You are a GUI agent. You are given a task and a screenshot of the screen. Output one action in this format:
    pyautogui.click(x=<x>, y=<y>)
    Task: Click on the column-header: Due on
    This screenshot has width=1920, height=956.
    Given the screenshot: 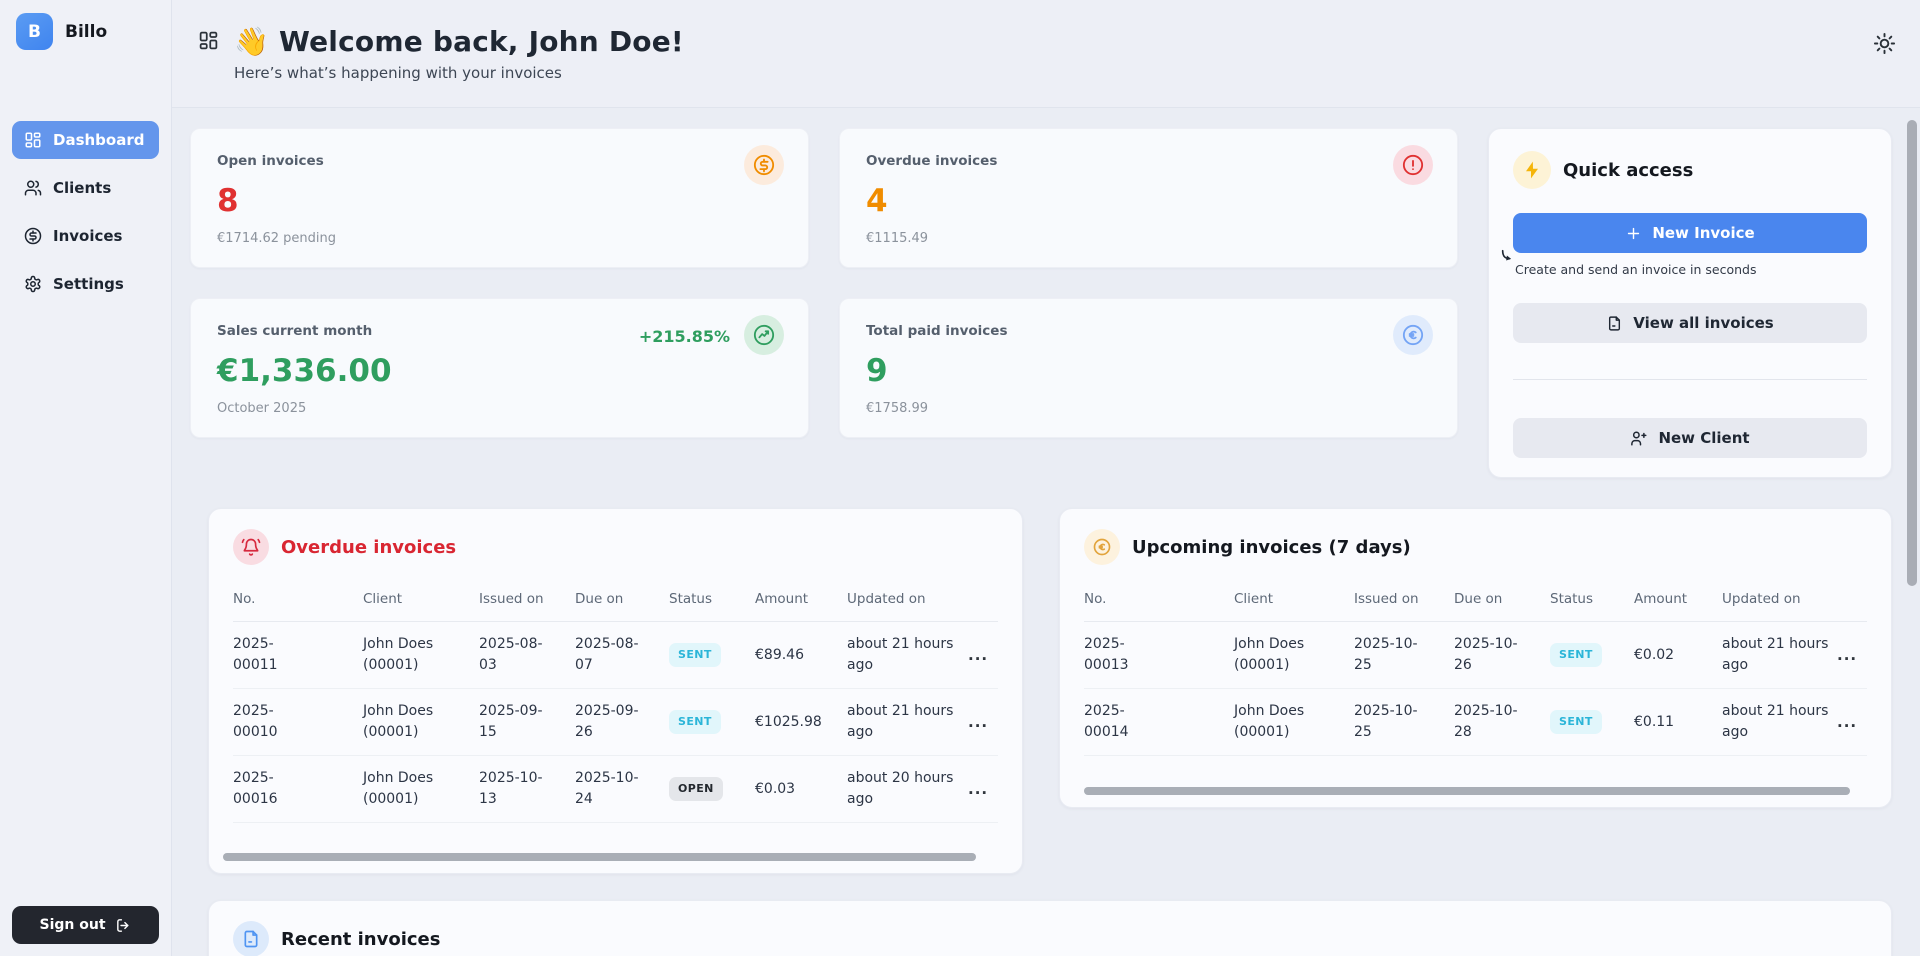 What is the action you would take?
    pyautogui.click(x=1478, y=599)
    